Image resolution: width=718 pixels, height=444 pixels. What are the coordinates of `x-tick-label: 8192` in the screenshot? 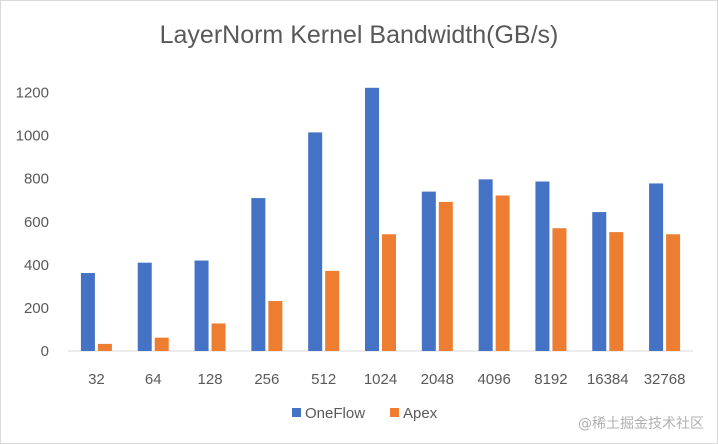 It's located at (550, 379).